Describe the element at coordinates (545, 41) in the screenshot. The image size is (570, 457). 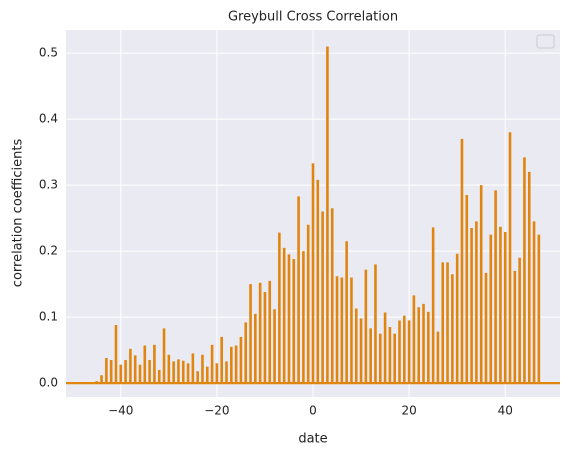
I see `legend-box` at that location.